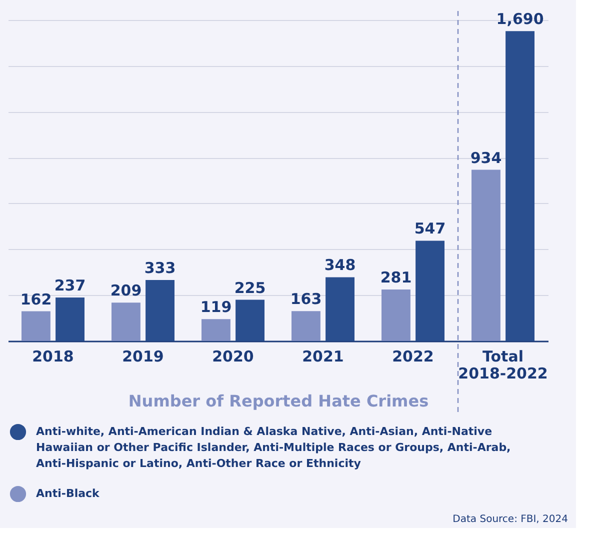 The image size is (600, 536). I want to click on x-tick-label: 2022, so click(413, 357).